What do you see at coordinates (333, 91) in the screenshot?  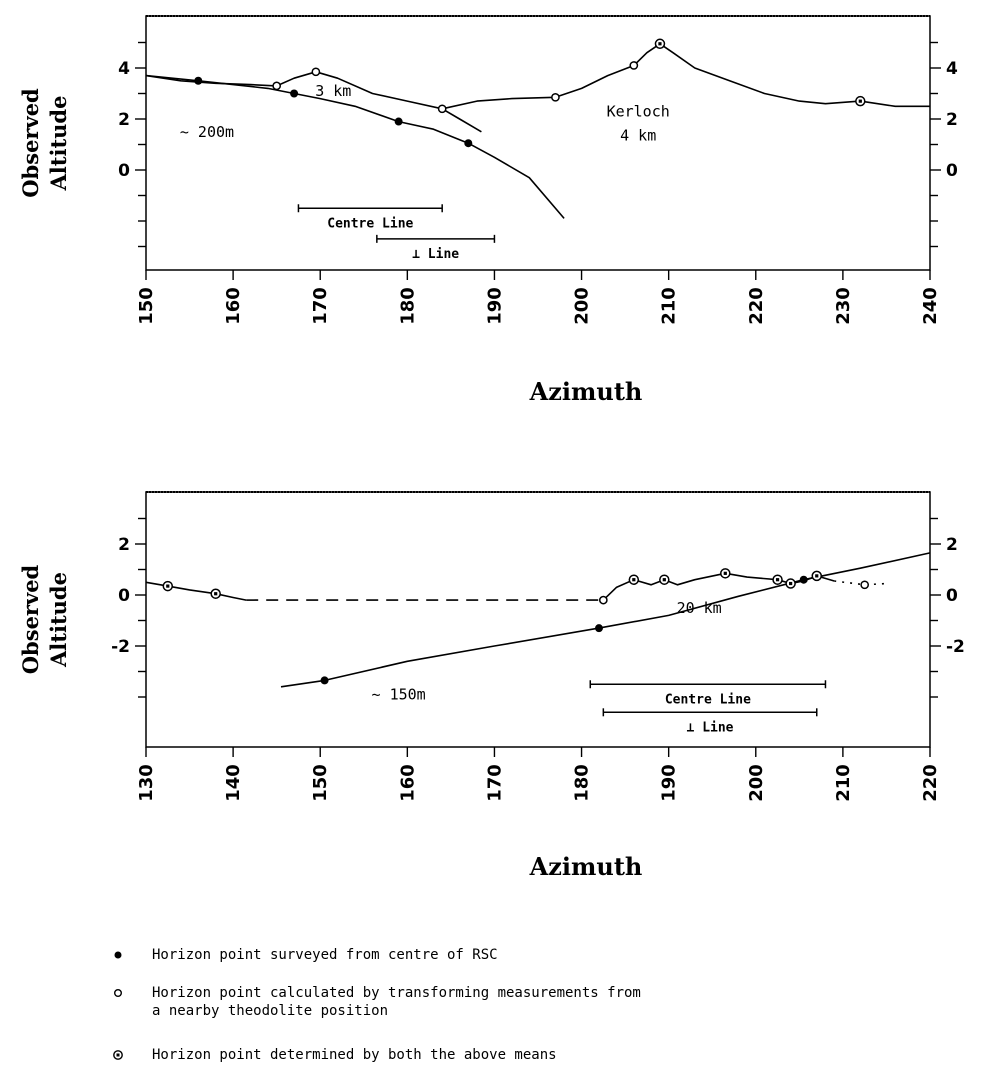 I see `annotation-label: 3 km` at bounding box center [333, 91].